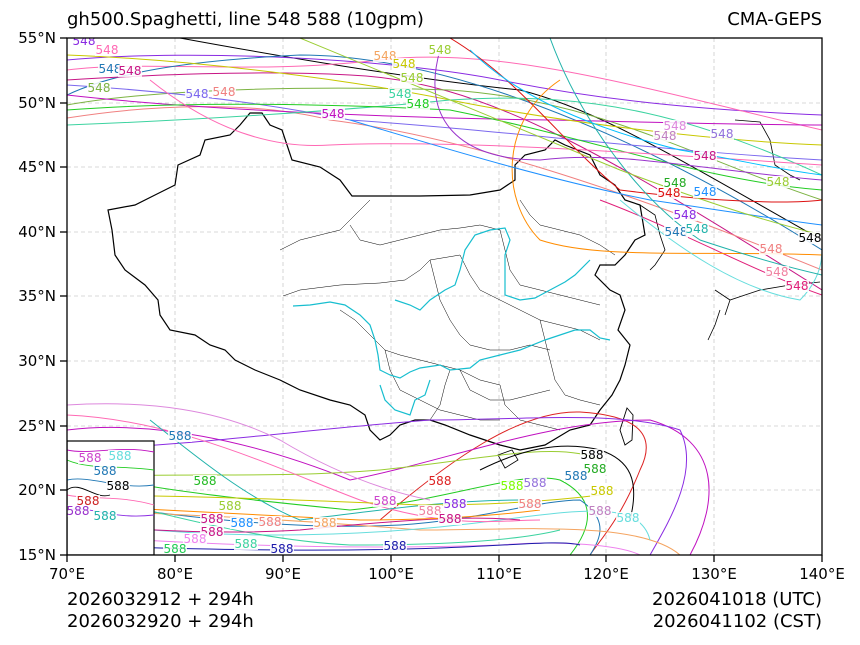  What do you see at coordinates (37, 361) in the screenshot?
I see `y-tick-label: 30°N` at bounding box center [37, 361].